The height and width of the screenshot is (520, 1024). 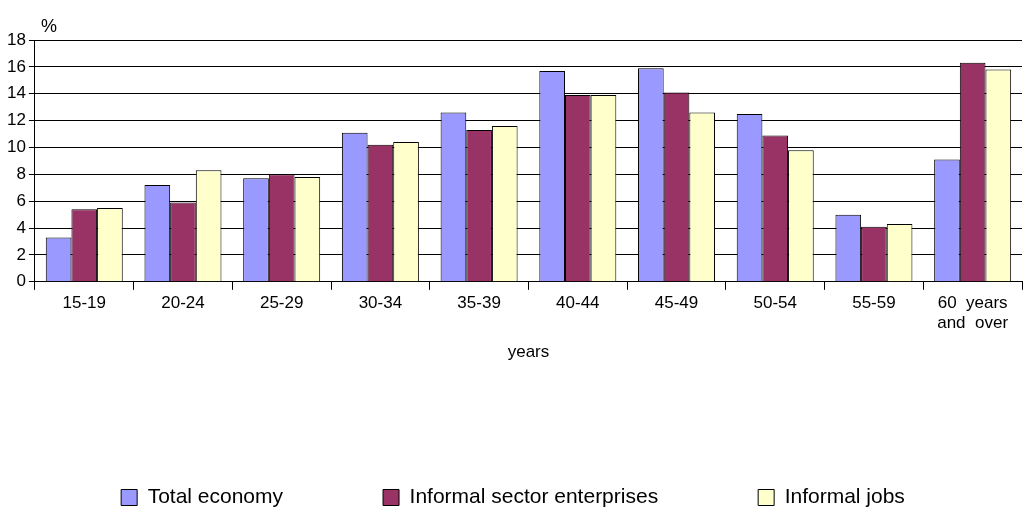 What do you see at coordinates (21, 174) in the screenshot?
I see `y-tick-label: 8` at bounding box center [21, 174].